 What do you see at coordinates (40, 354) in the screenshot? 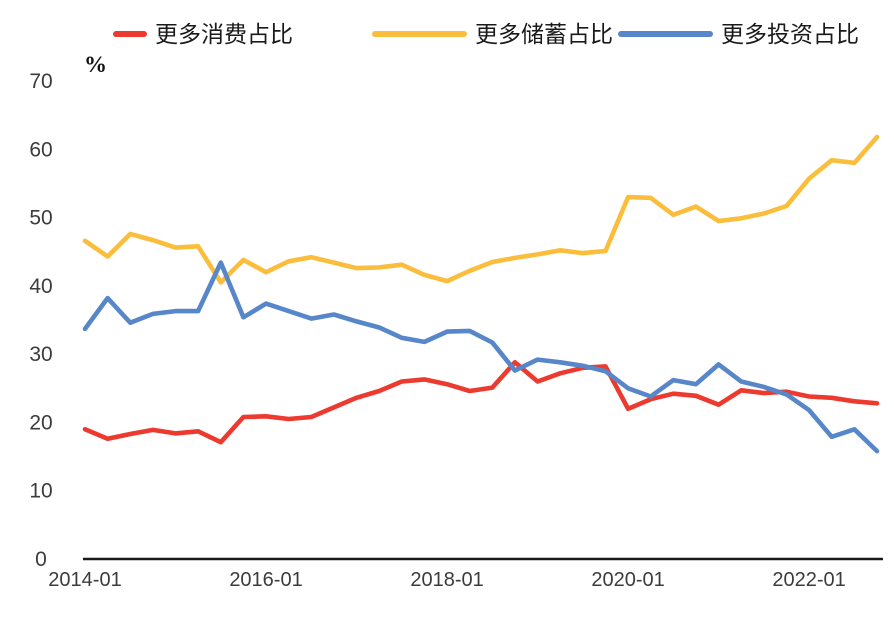
I see `y-axis-tick-label: 30` at bounding box center [40, 354].